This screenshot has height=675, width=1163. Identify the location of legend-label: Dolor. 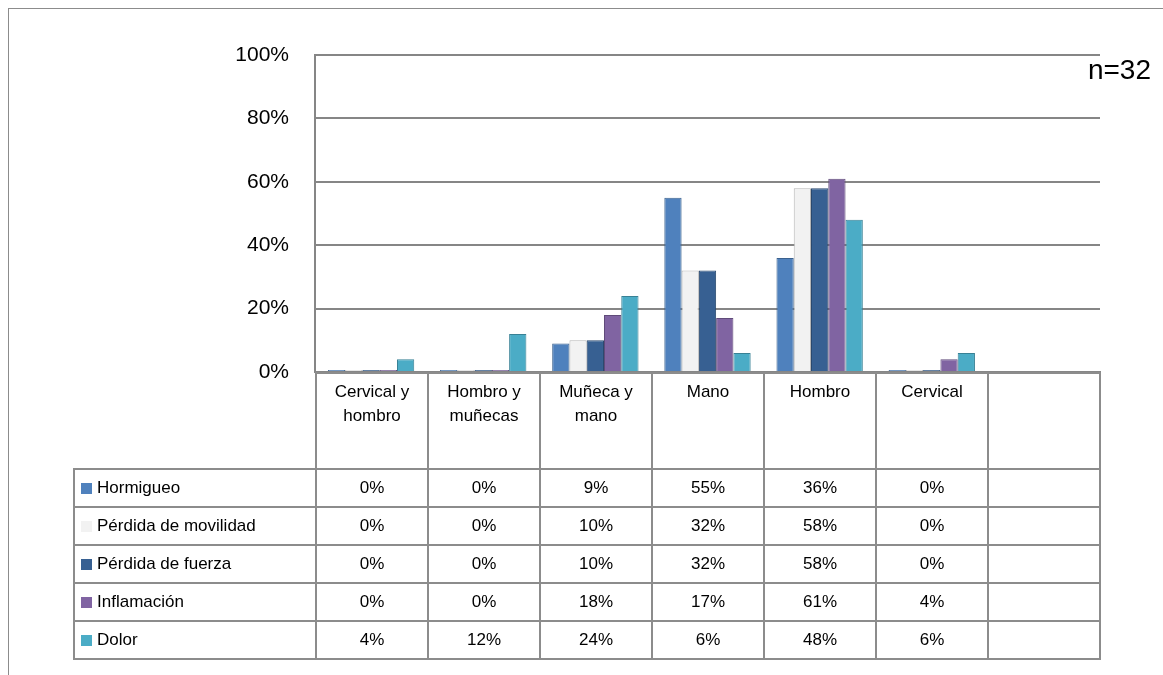
(195, 640).